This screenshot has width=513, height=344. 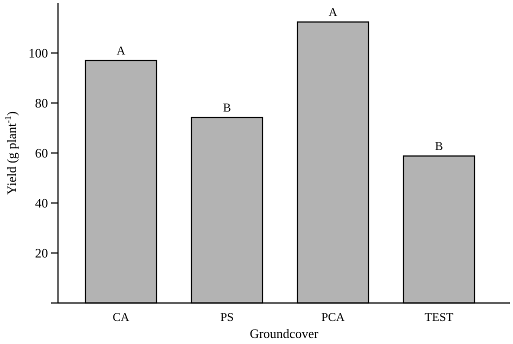 What do you see at coordinates (121, 317) in the screenshot?
I see `x-tick-label: CA` at bounding box center [121, 317].